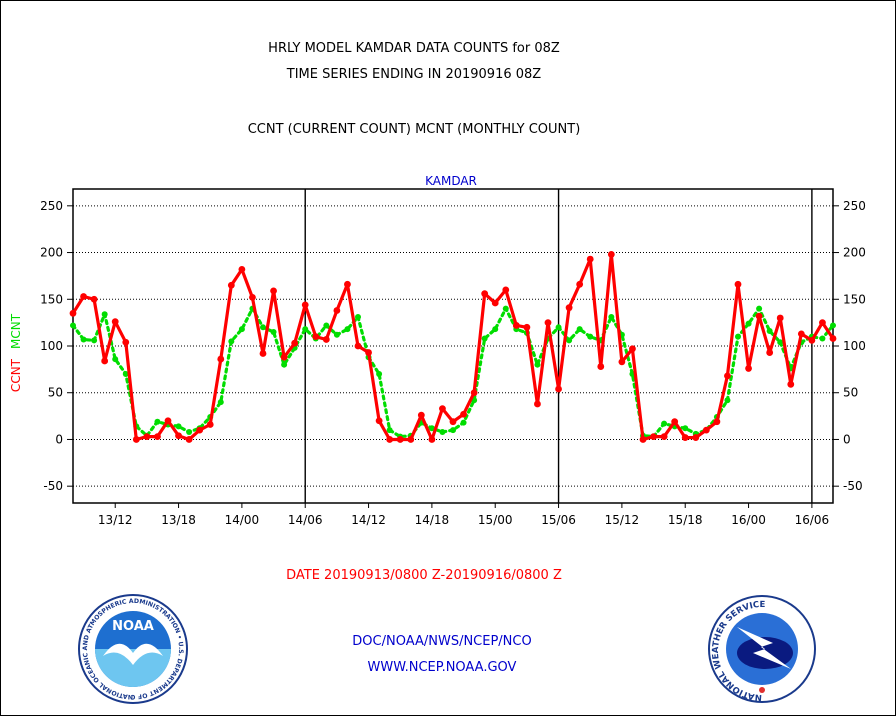 The width and height of the screenshot is (896, 716). I want to click on footer-url: WWW.NCEP.NOAA.GOV, so click(442, 667).